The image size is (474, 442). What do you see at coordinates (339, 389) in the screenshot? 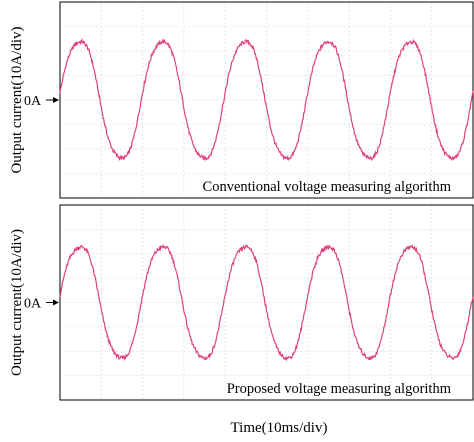
I see `algorithm-annotation: Proposed voltage measuring algorithm` at bounding box center [339, 389].